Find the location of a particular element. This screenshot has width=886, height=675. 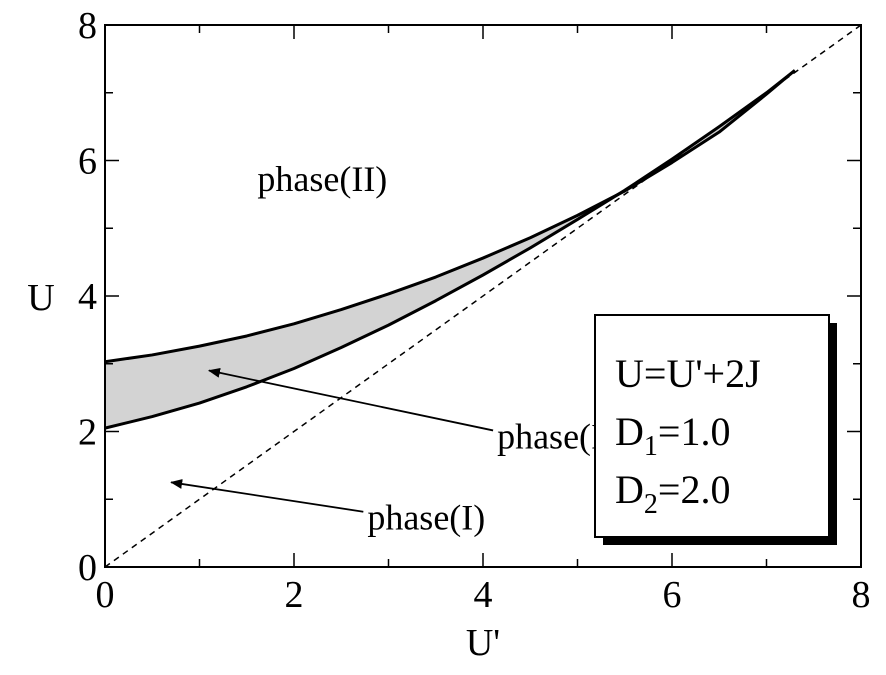

y-tick-label: 0 is located at coordinates (87, 568).